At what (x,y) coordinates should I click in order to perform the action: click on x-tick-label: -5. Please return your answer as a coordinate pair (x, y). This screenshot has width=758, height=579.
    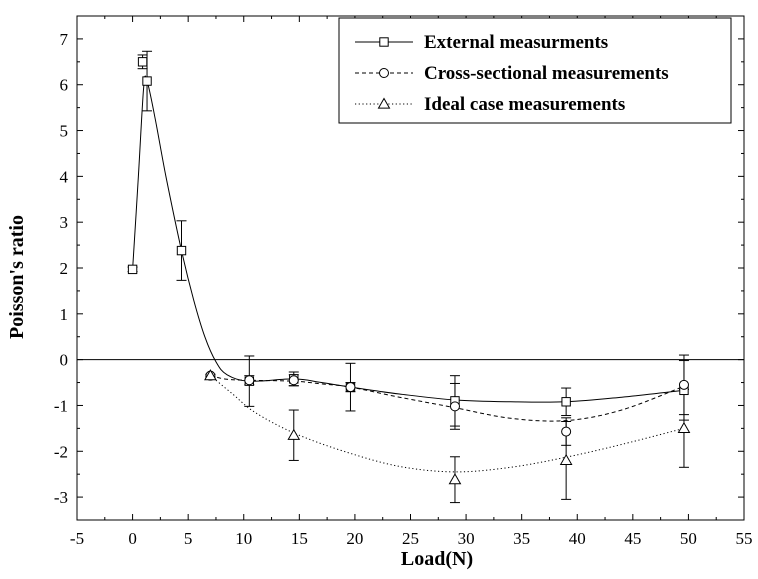
    Looking at the image, I should click on (77, 538).